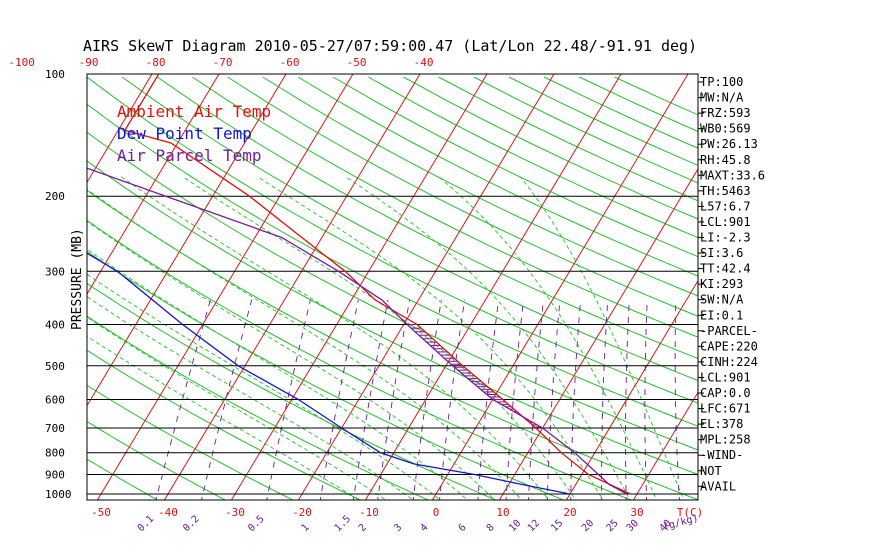  Describe the element at coordinates (721, 424) in the screenshot. I see `index-value: EL:378` at that location.